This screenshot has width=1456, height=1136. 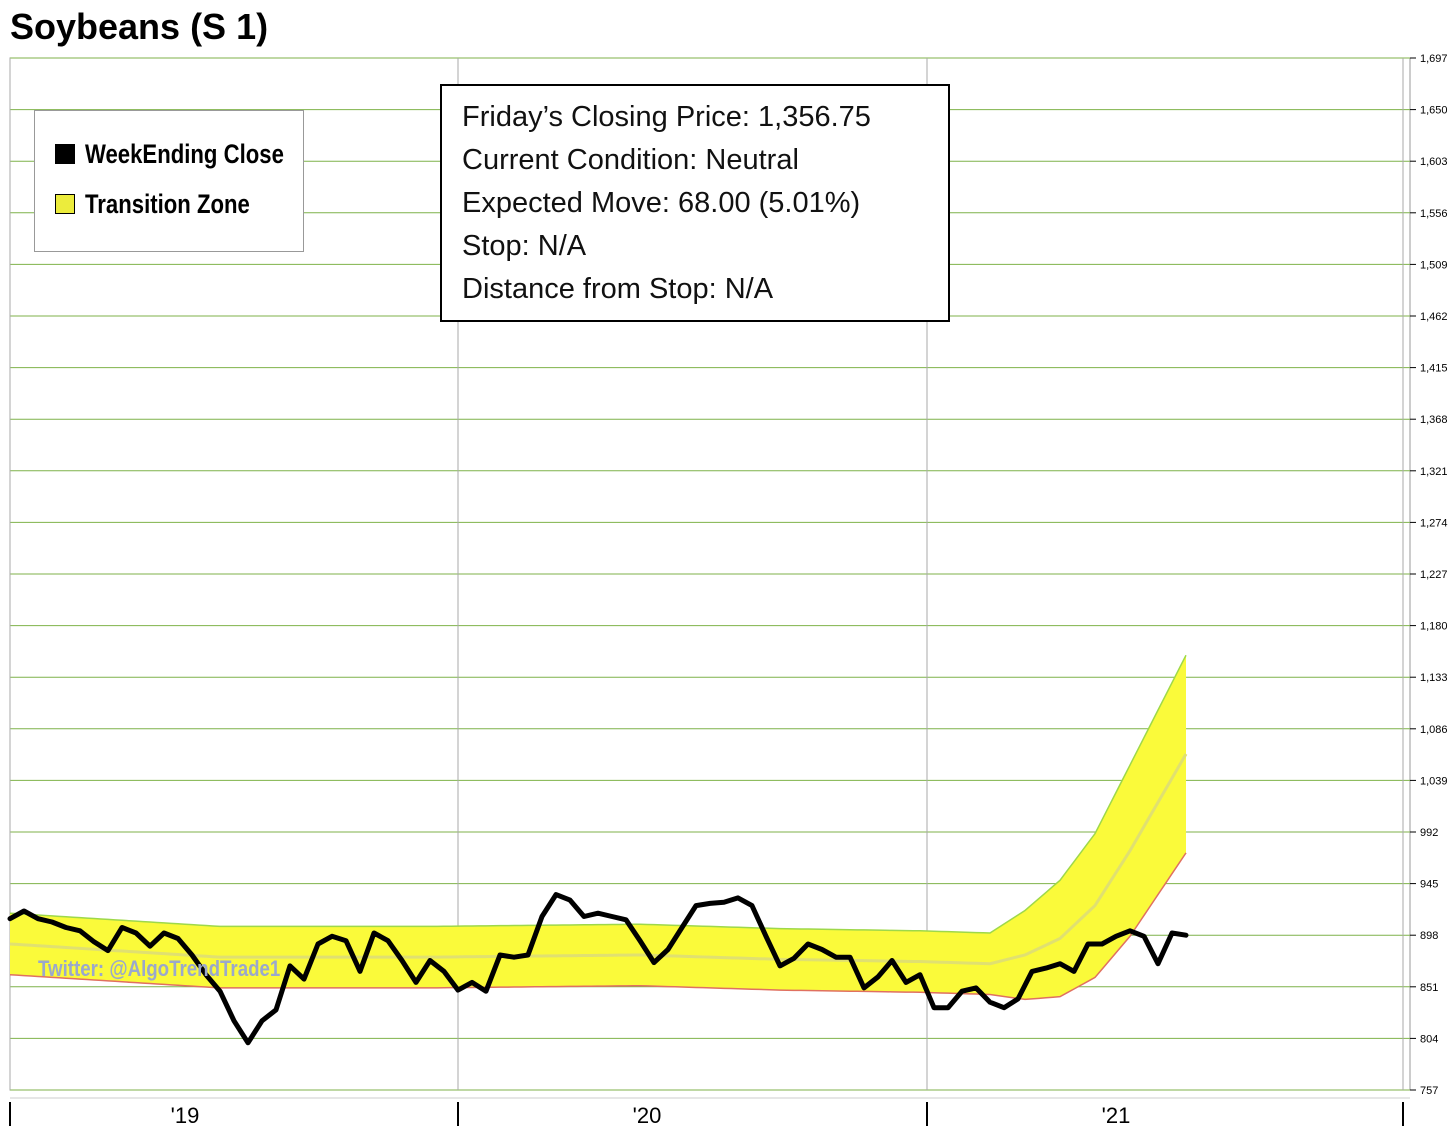 I want to click on ytick-label-15: 1,462, so click(x=1434, y=317).